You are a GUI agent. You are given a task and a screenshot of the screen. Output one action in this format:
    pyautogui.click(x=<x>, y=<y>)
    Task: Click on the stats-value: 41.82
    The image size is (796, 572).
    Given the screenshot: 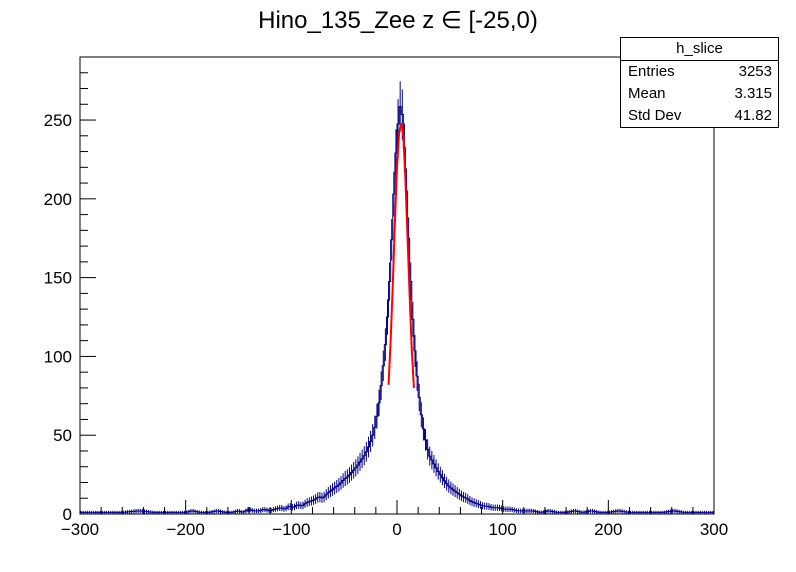 What is the action you would take?
    pyautogui.click(x=753, y=115)
    